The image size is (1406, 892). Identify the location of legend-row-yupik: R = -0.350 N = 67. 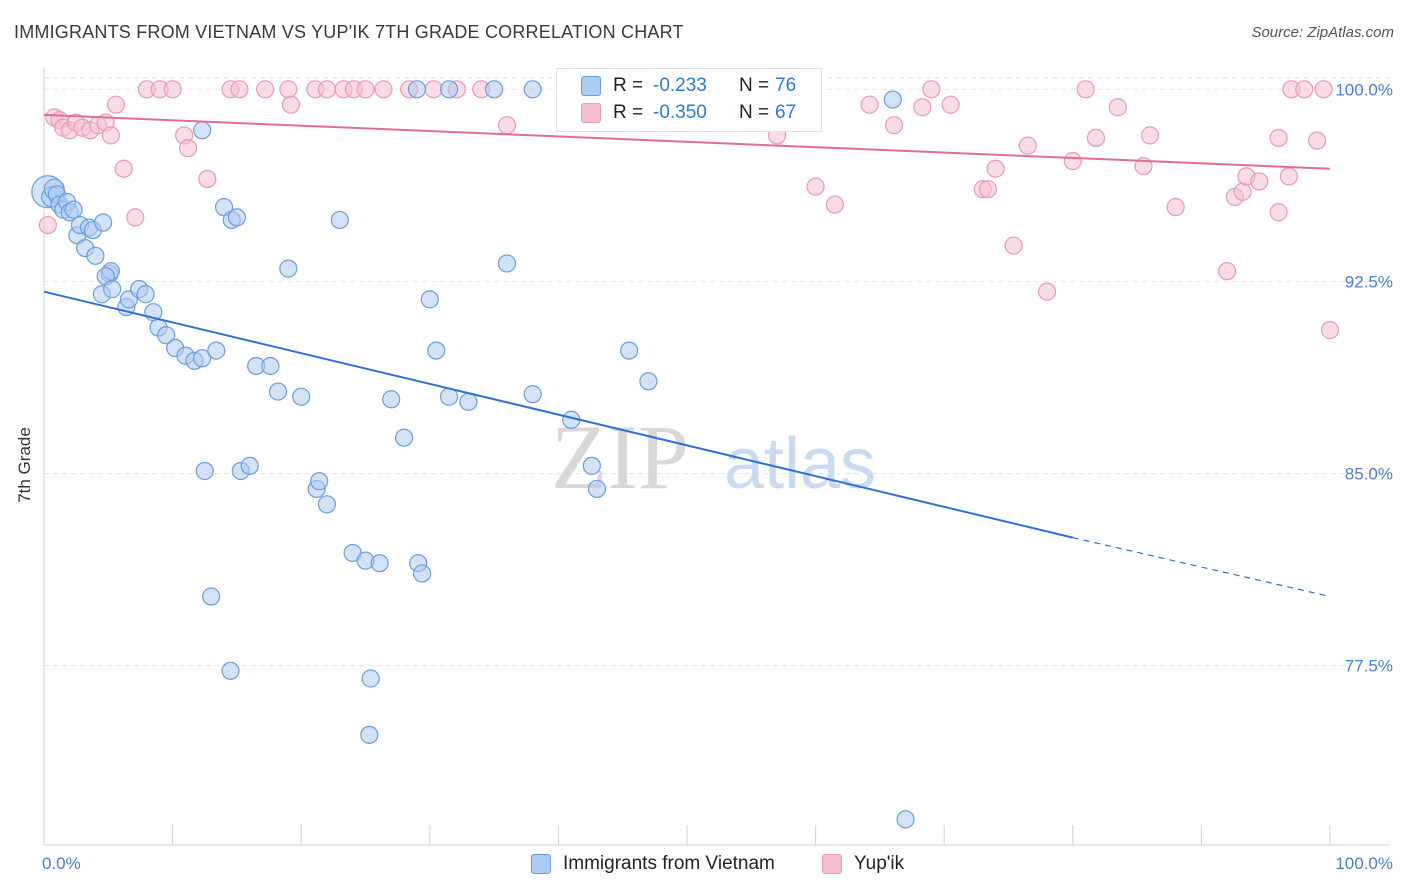
(688, 113).